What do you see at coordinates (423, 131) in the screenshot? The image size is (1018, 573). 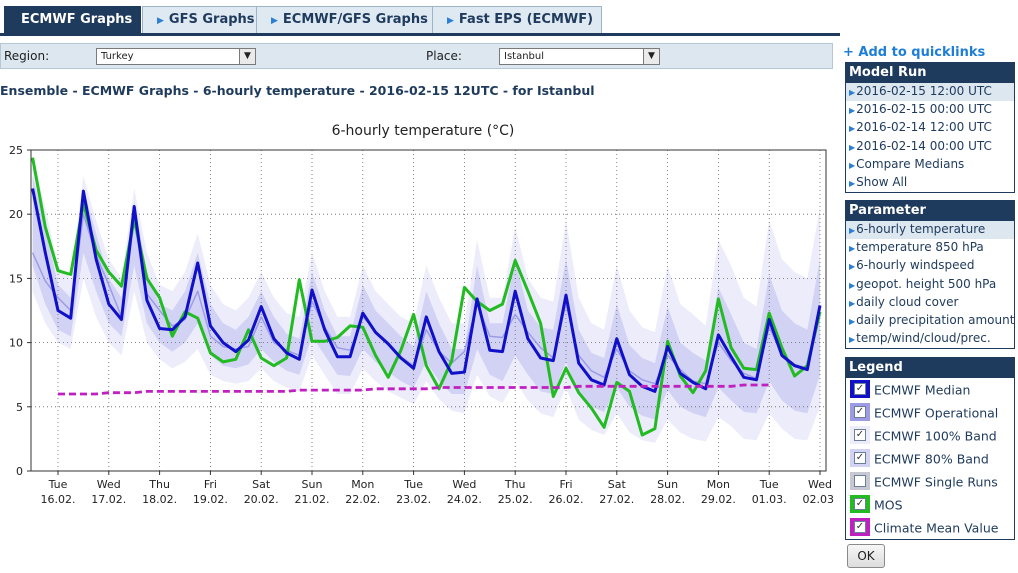 I see `chart-title: 6-hourly temperature (°C)` at bounding box center [423, 131].